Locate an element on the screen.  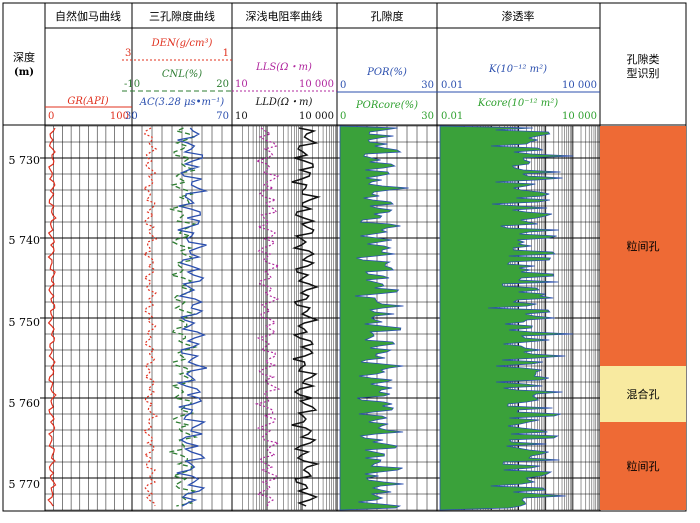
por-fill is located at coordinates (374, 318).